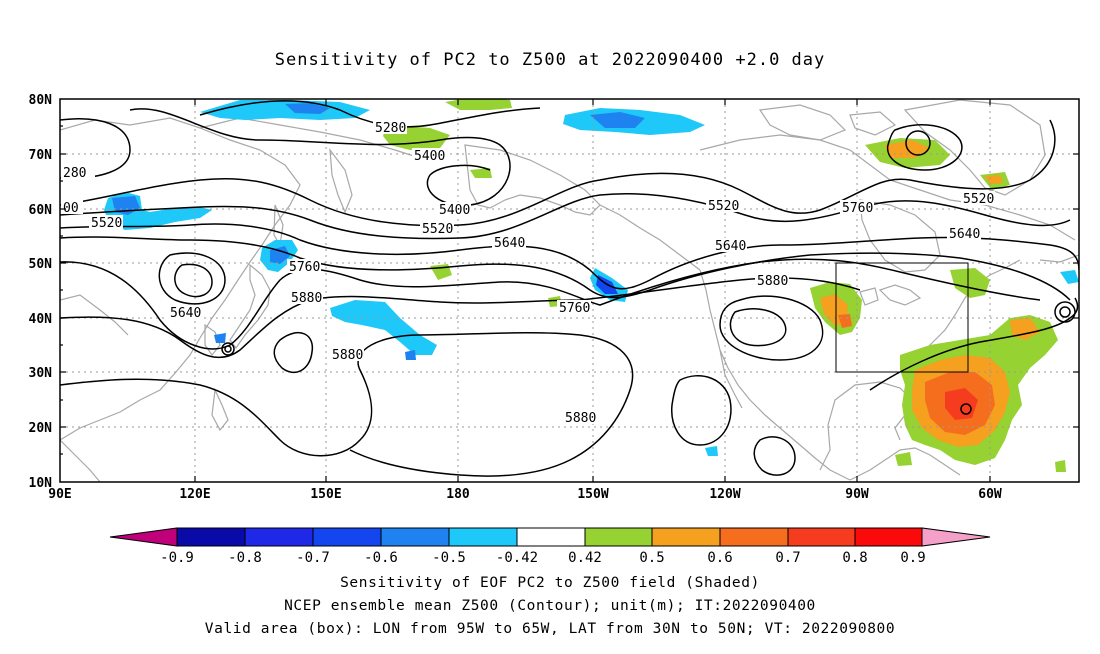  I want to click on colorbar-low-triangle, so click(143, 537).